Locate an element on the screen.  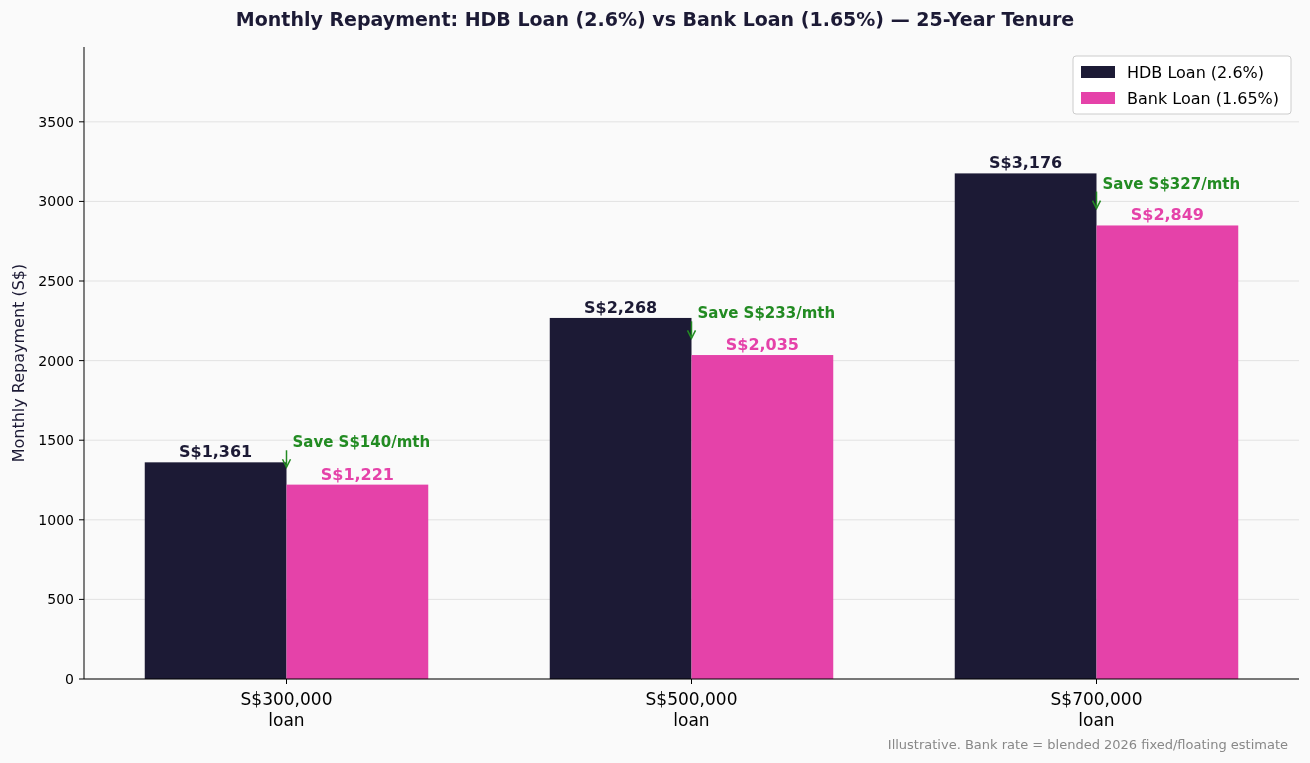
y-tick-label: 1000 is located at coordinates (56, 519).